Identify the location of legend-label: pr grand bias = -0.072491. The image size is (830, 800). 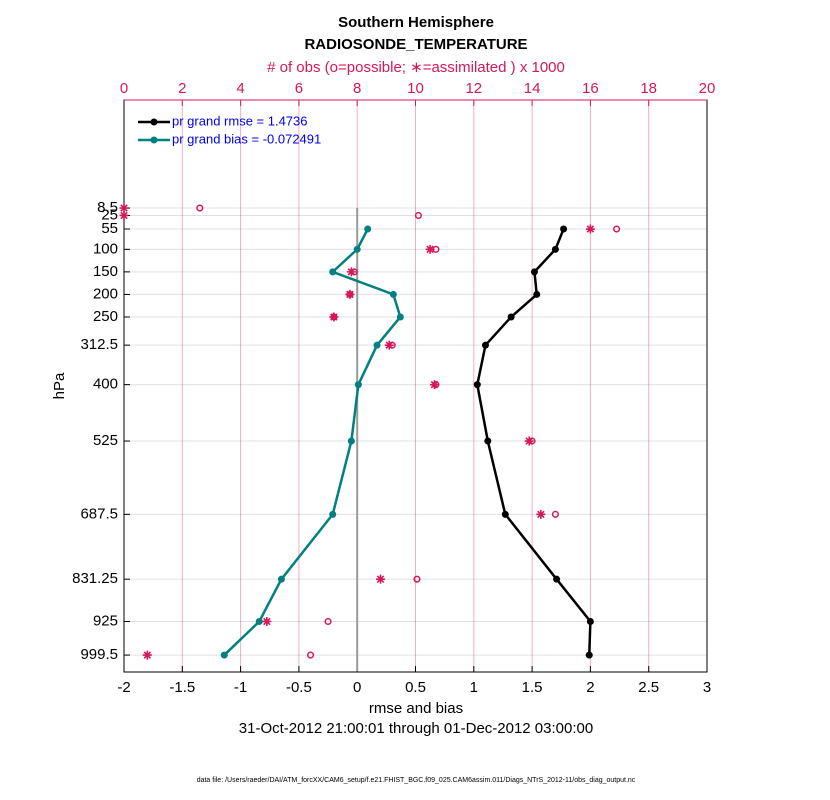
(246, 138).